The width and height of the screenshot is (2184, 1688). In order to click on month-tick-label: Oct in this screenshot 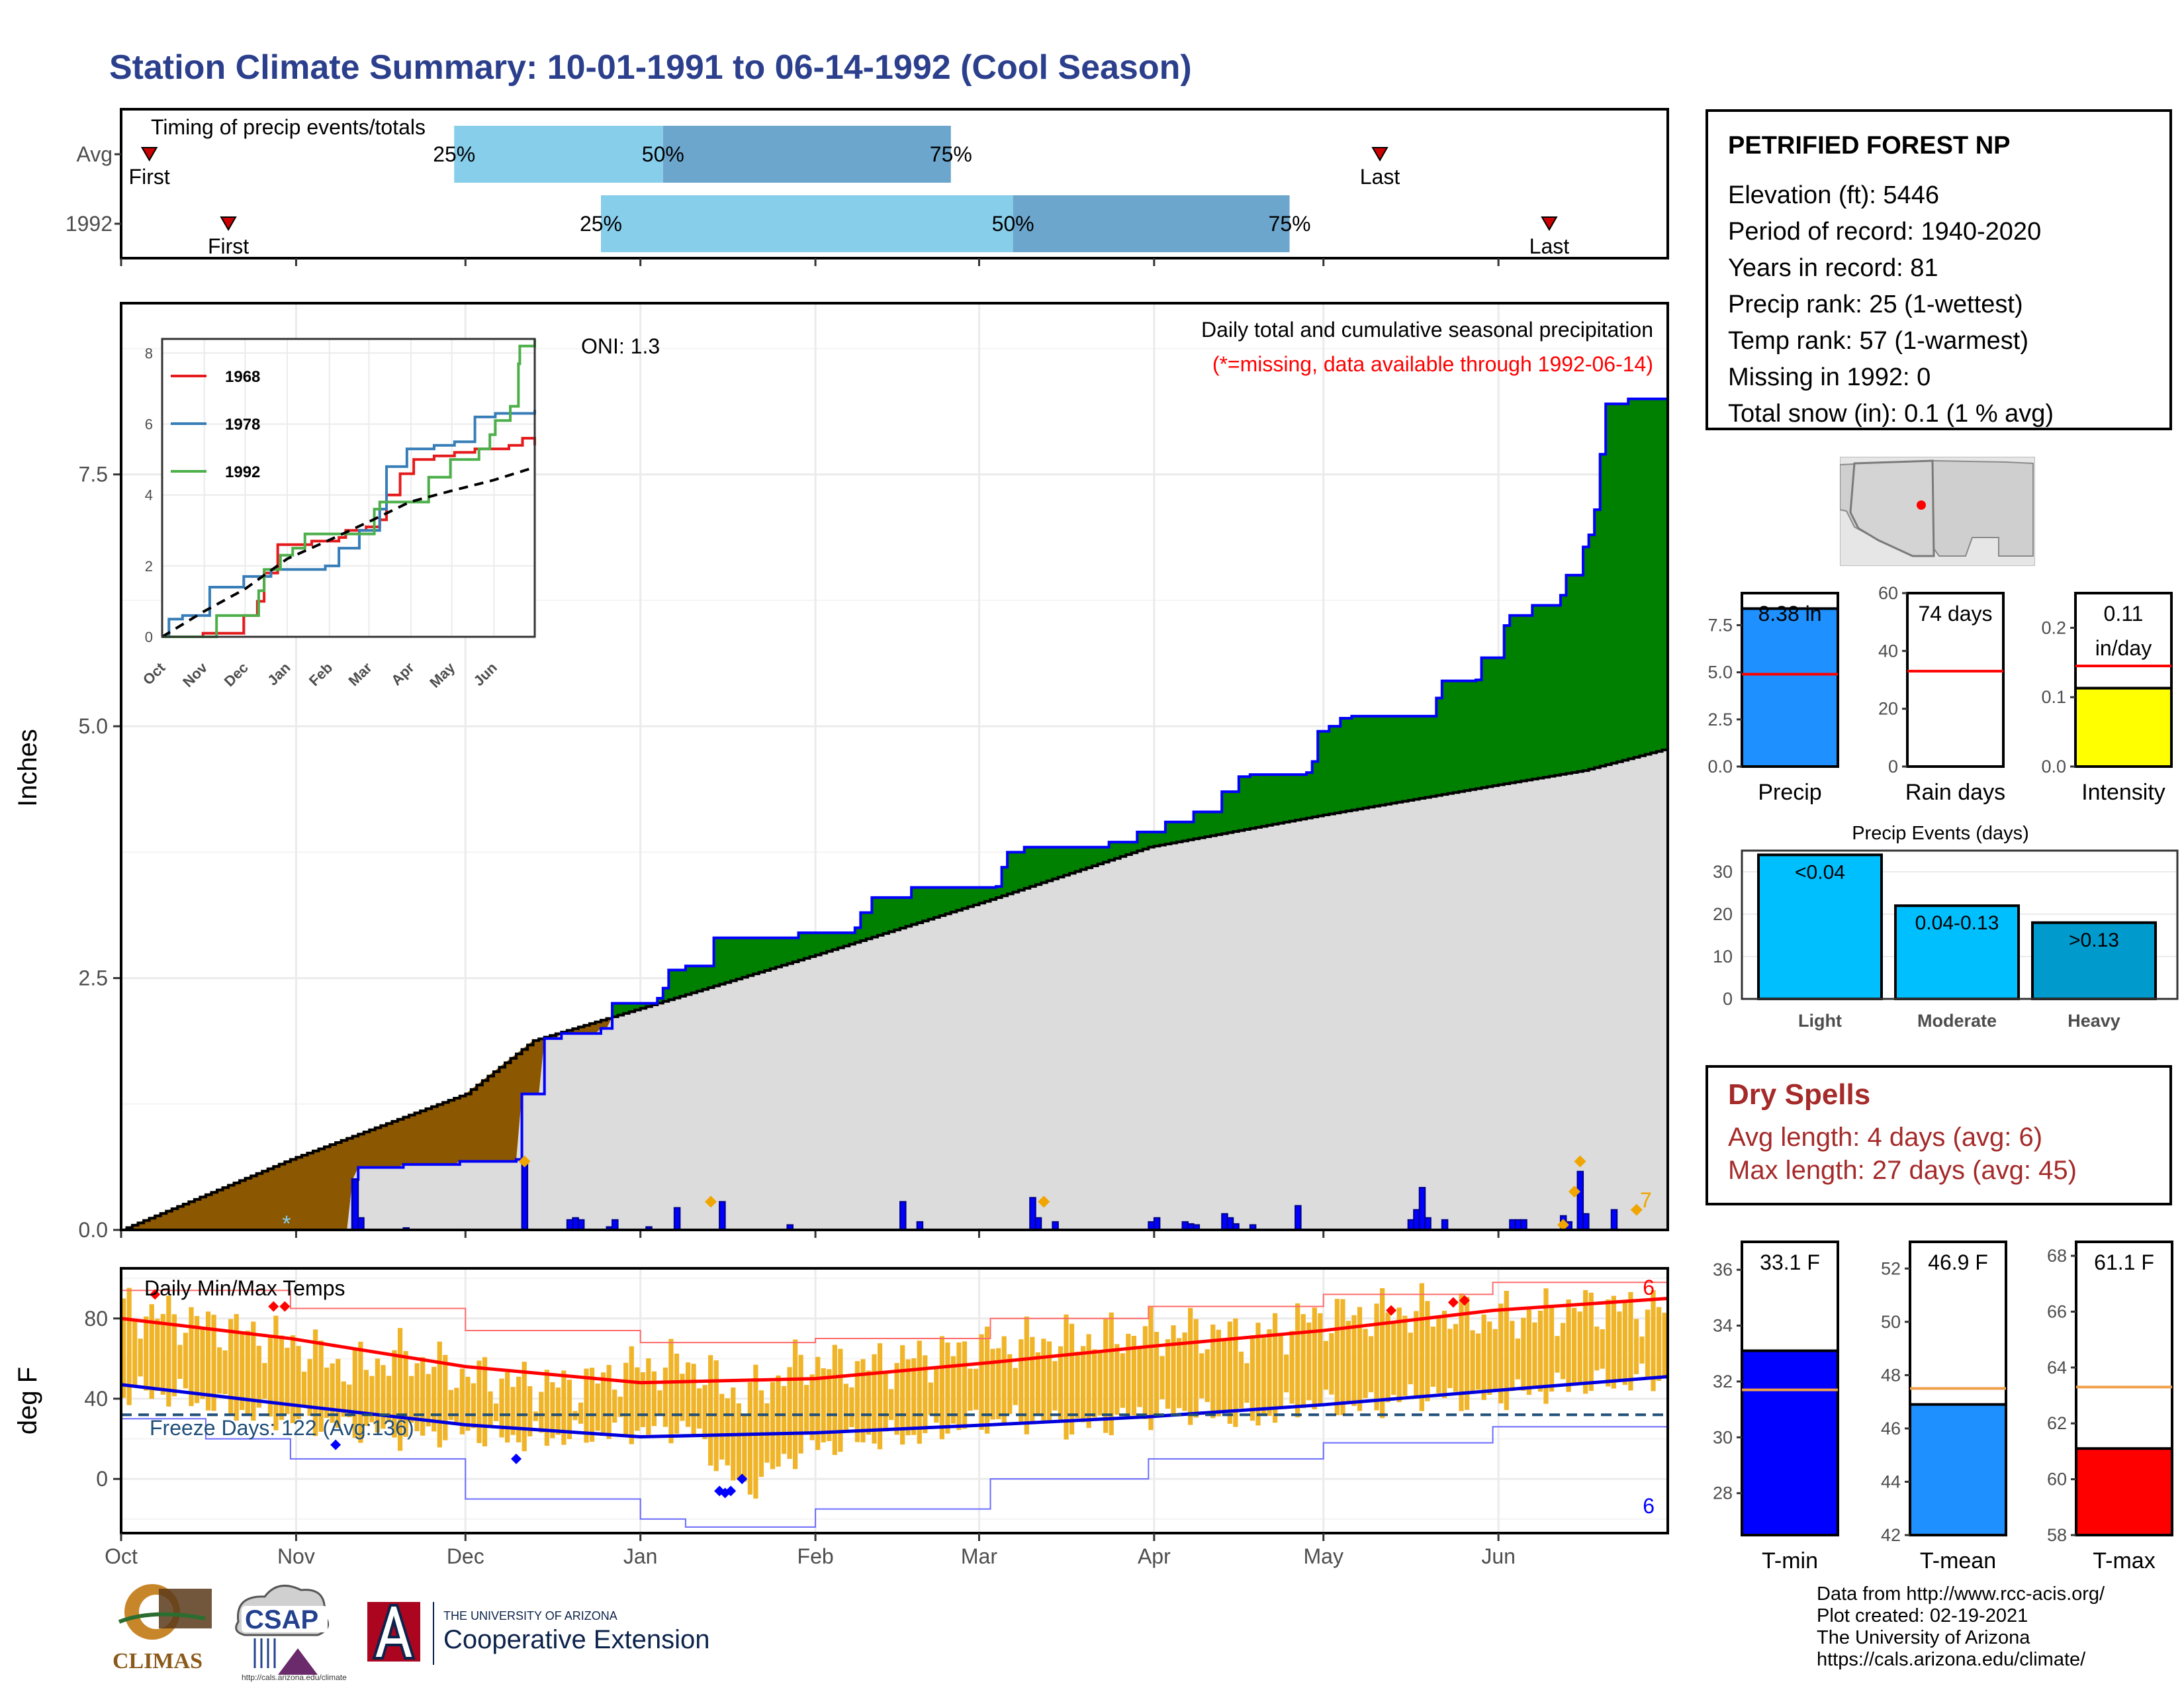, I will do `click(121, 1556)`.